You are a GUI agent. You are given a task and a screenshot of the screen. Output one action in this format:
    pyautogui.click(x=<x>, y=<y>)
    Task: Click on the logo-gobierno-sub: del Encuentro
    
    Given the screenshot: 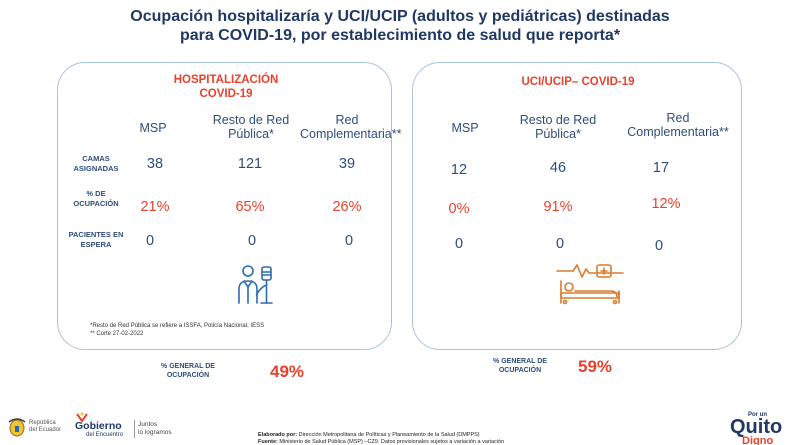 What is the action you would take?
    pyautogui.click(x=105, y=435)
    